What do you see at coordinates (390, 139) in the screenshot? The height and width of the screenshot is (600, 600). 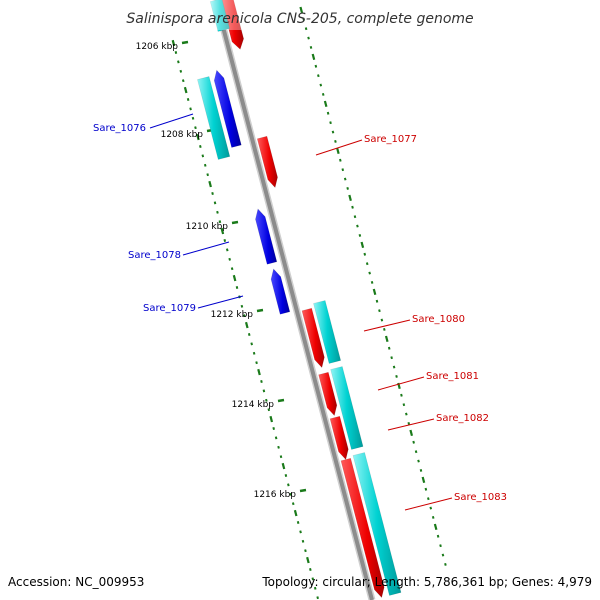 I see `gene-label: Sare_1077` at bounding box center [390, 139].